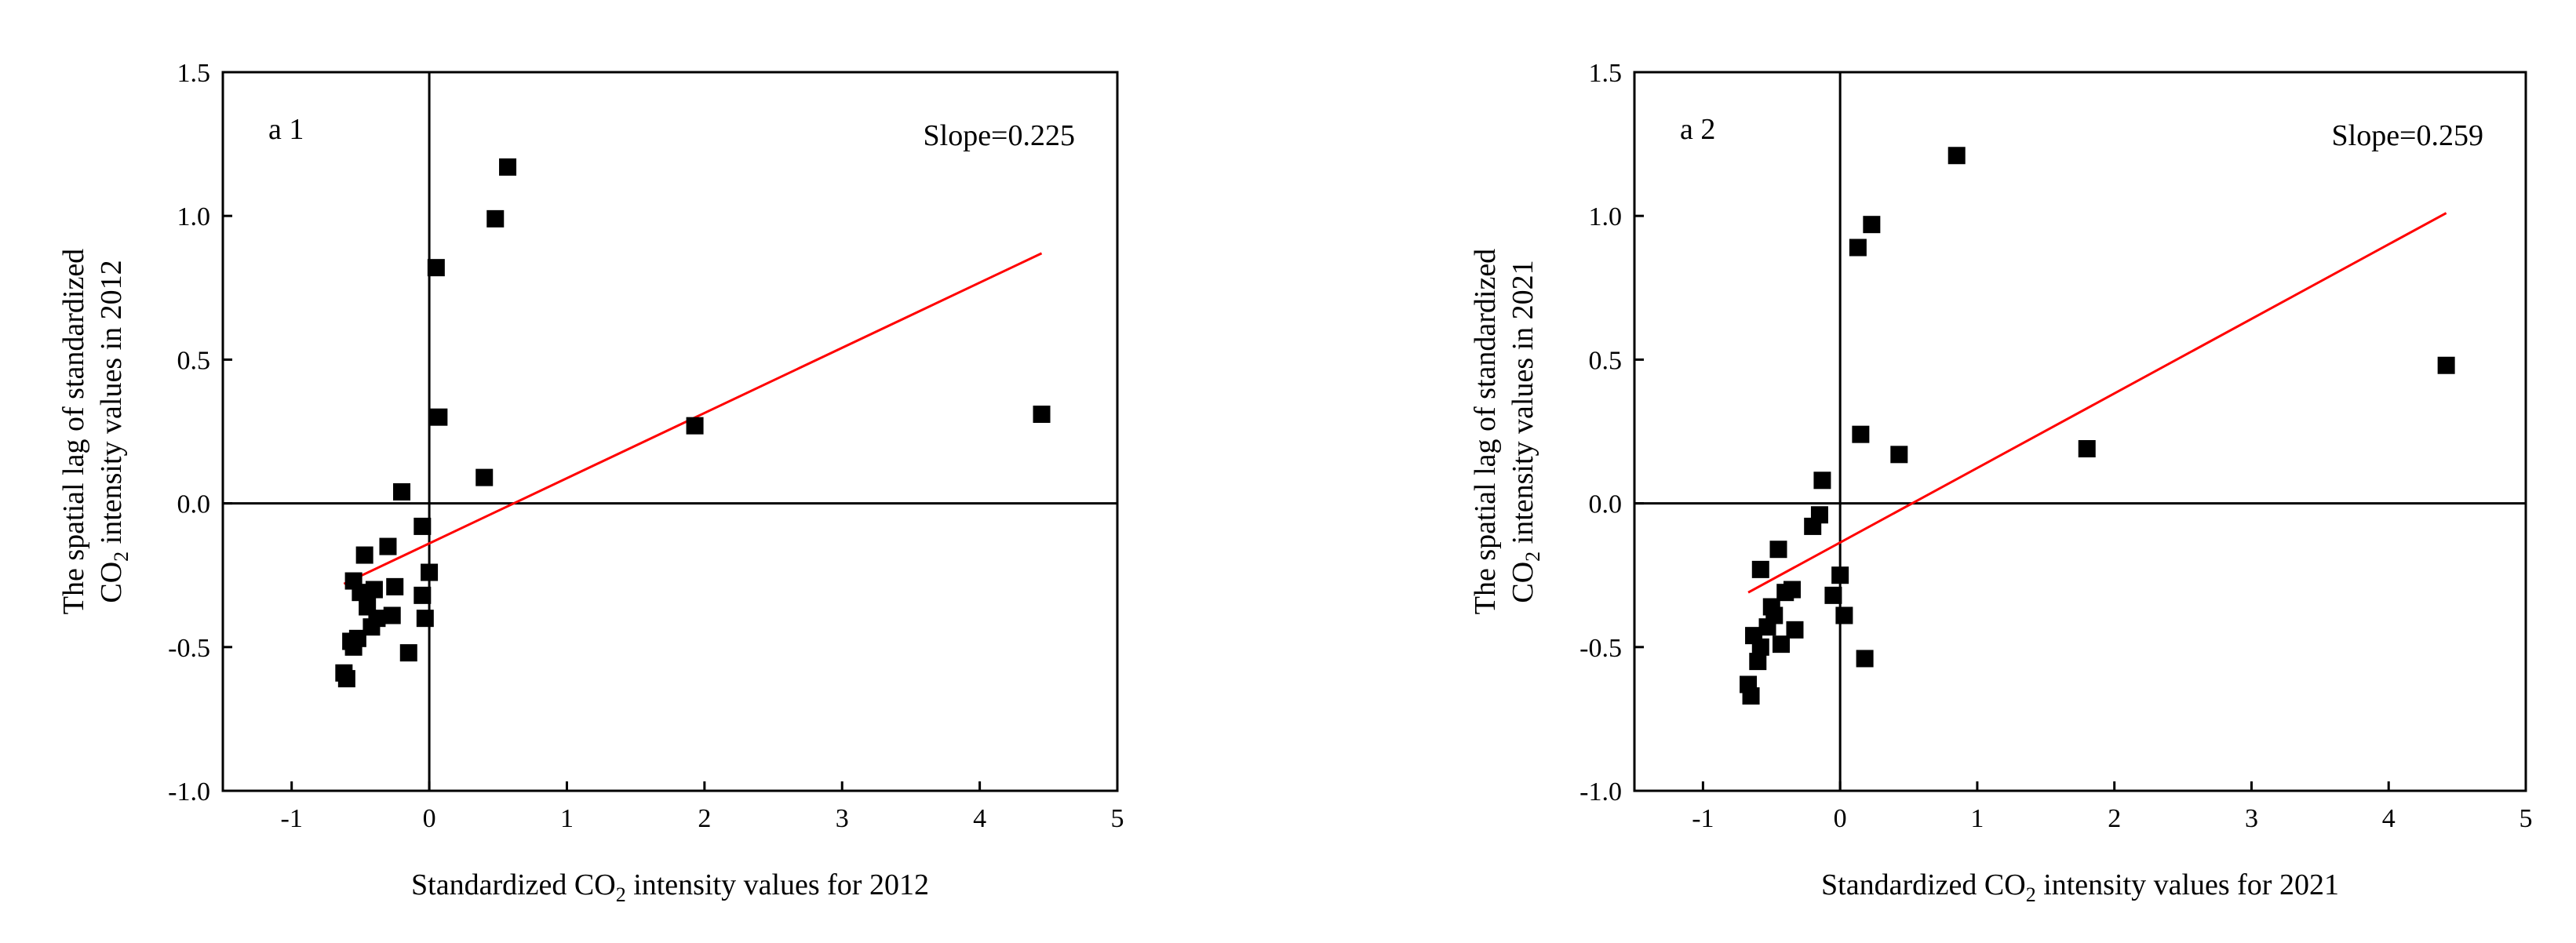 The width and height of the screenshot is (2576, 943). Describe the element at coordinates (1697, 129) in the screenshot. I see `panel-label: a 2` at that location.